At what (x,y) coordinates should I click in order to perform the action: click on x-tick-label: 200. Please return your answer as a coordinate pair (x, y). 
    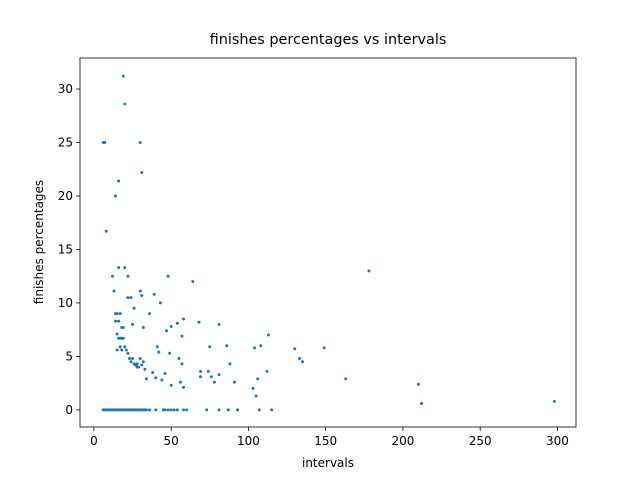
    Looking at the image, I should click on (402, 441).